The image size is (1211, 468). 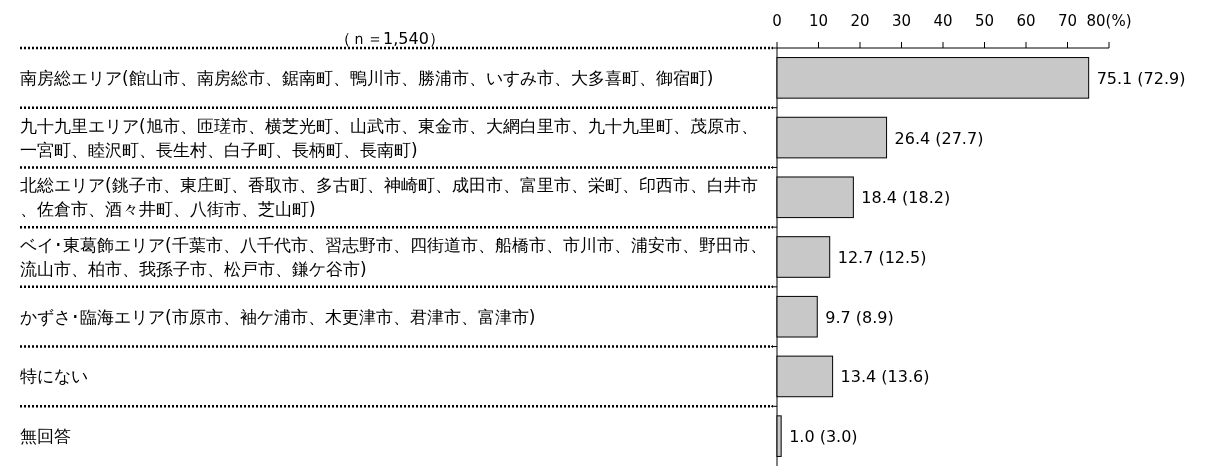 I want to click on x-tick-label: 0, so click(x=777, y=21).